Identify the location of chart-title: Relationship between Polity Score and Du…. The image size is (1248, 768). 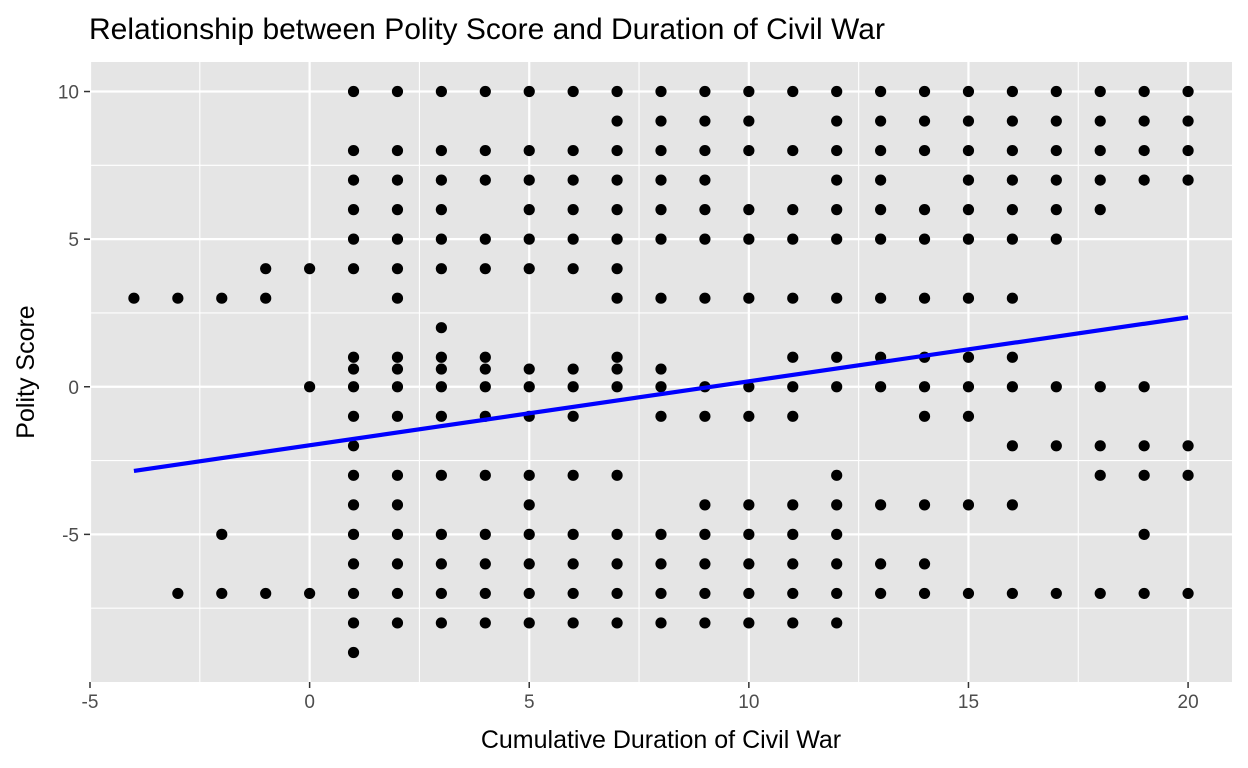
(487, 29).